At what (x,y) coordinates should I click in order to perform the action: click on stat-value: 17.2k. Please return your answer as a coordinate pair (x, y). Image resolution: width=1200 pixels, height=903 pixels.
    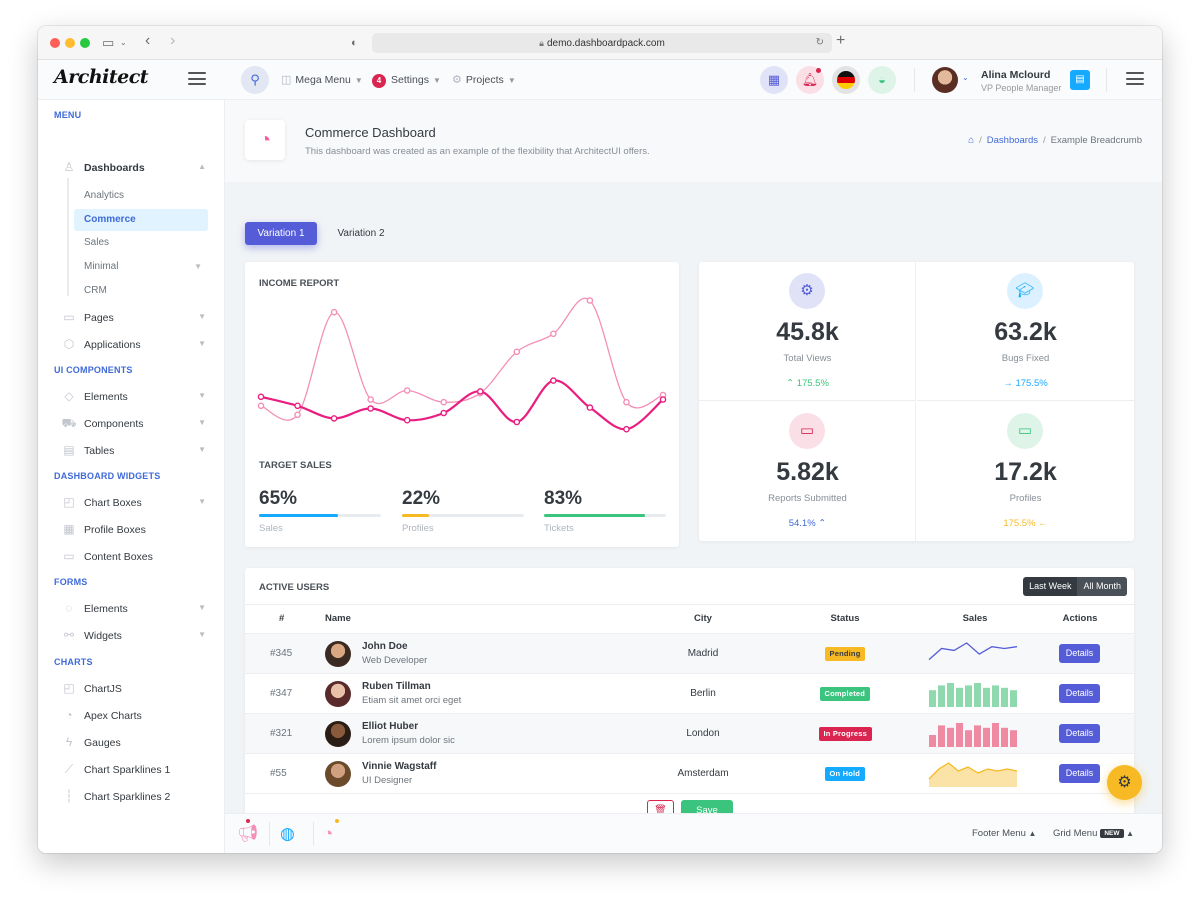
    Looking at the image, I should click on (1025, 472).